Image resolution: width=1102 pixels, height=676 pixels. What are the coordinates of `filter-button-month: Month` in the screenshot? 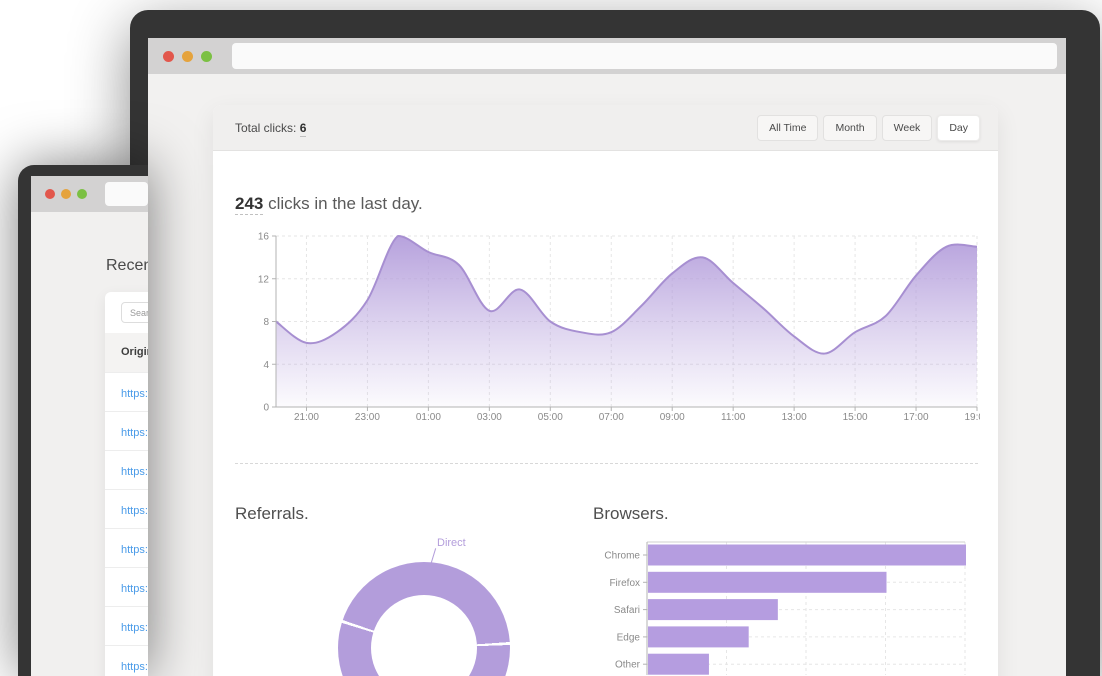 It's located at (850, 127).